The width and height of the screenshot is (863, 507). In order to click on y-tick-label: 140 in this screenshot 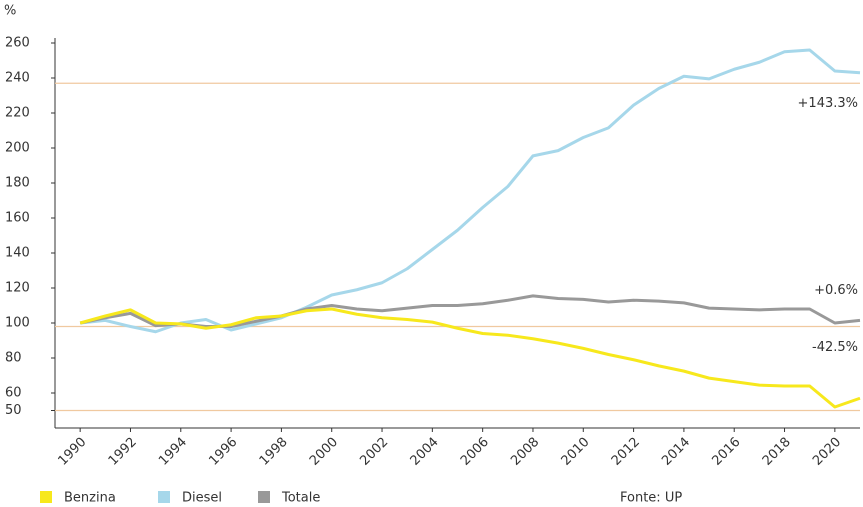, I will do `click(17, 253)`.